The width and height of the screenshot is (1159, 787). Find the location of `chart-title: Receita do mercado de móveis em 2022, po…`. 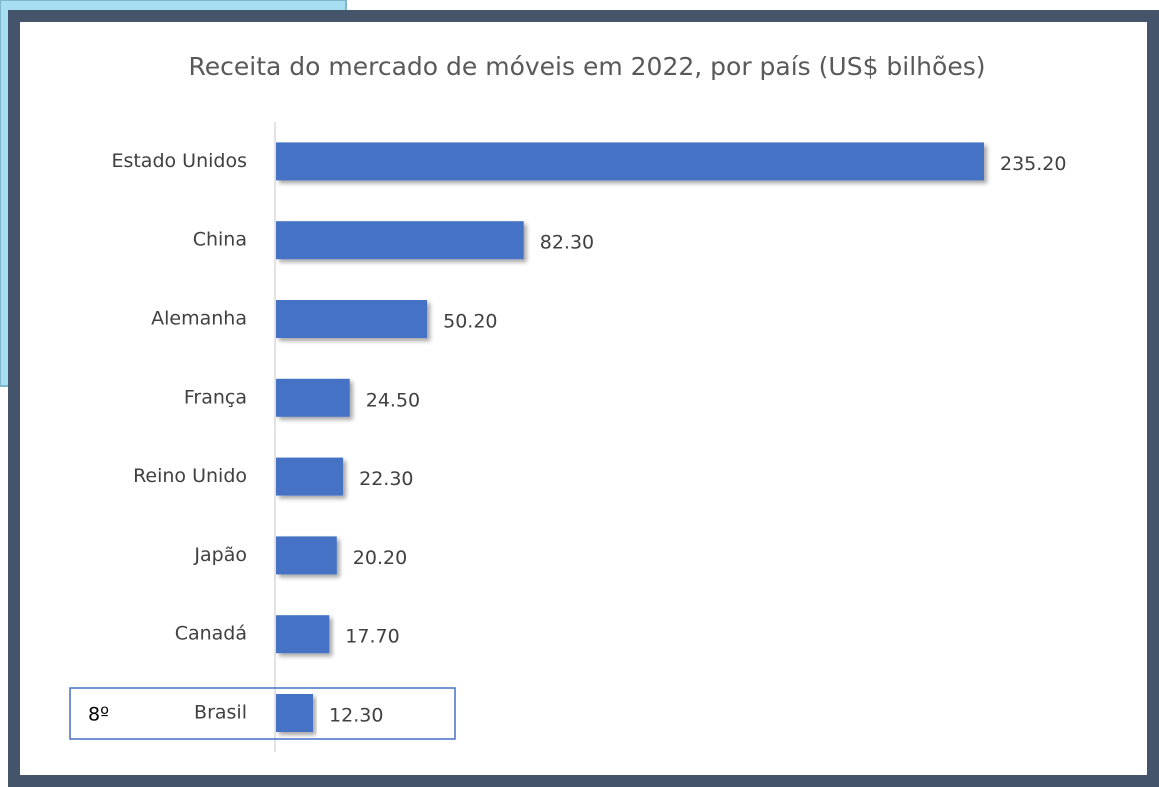

chart-title: Receita do mercado de móveis em 2022, po… is located at coordinates (587, 66).